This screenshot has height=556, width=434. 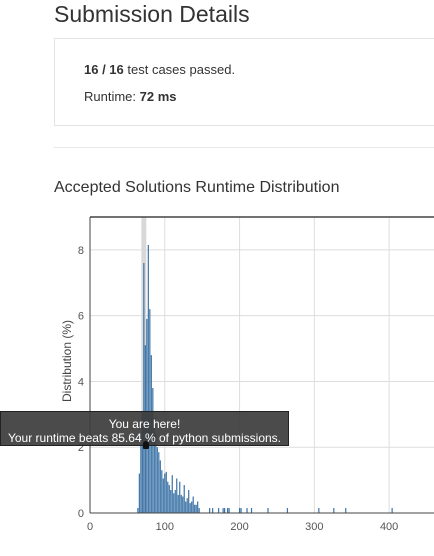 I want to click on y-tick-label: 8, so click(x=81, y=251).